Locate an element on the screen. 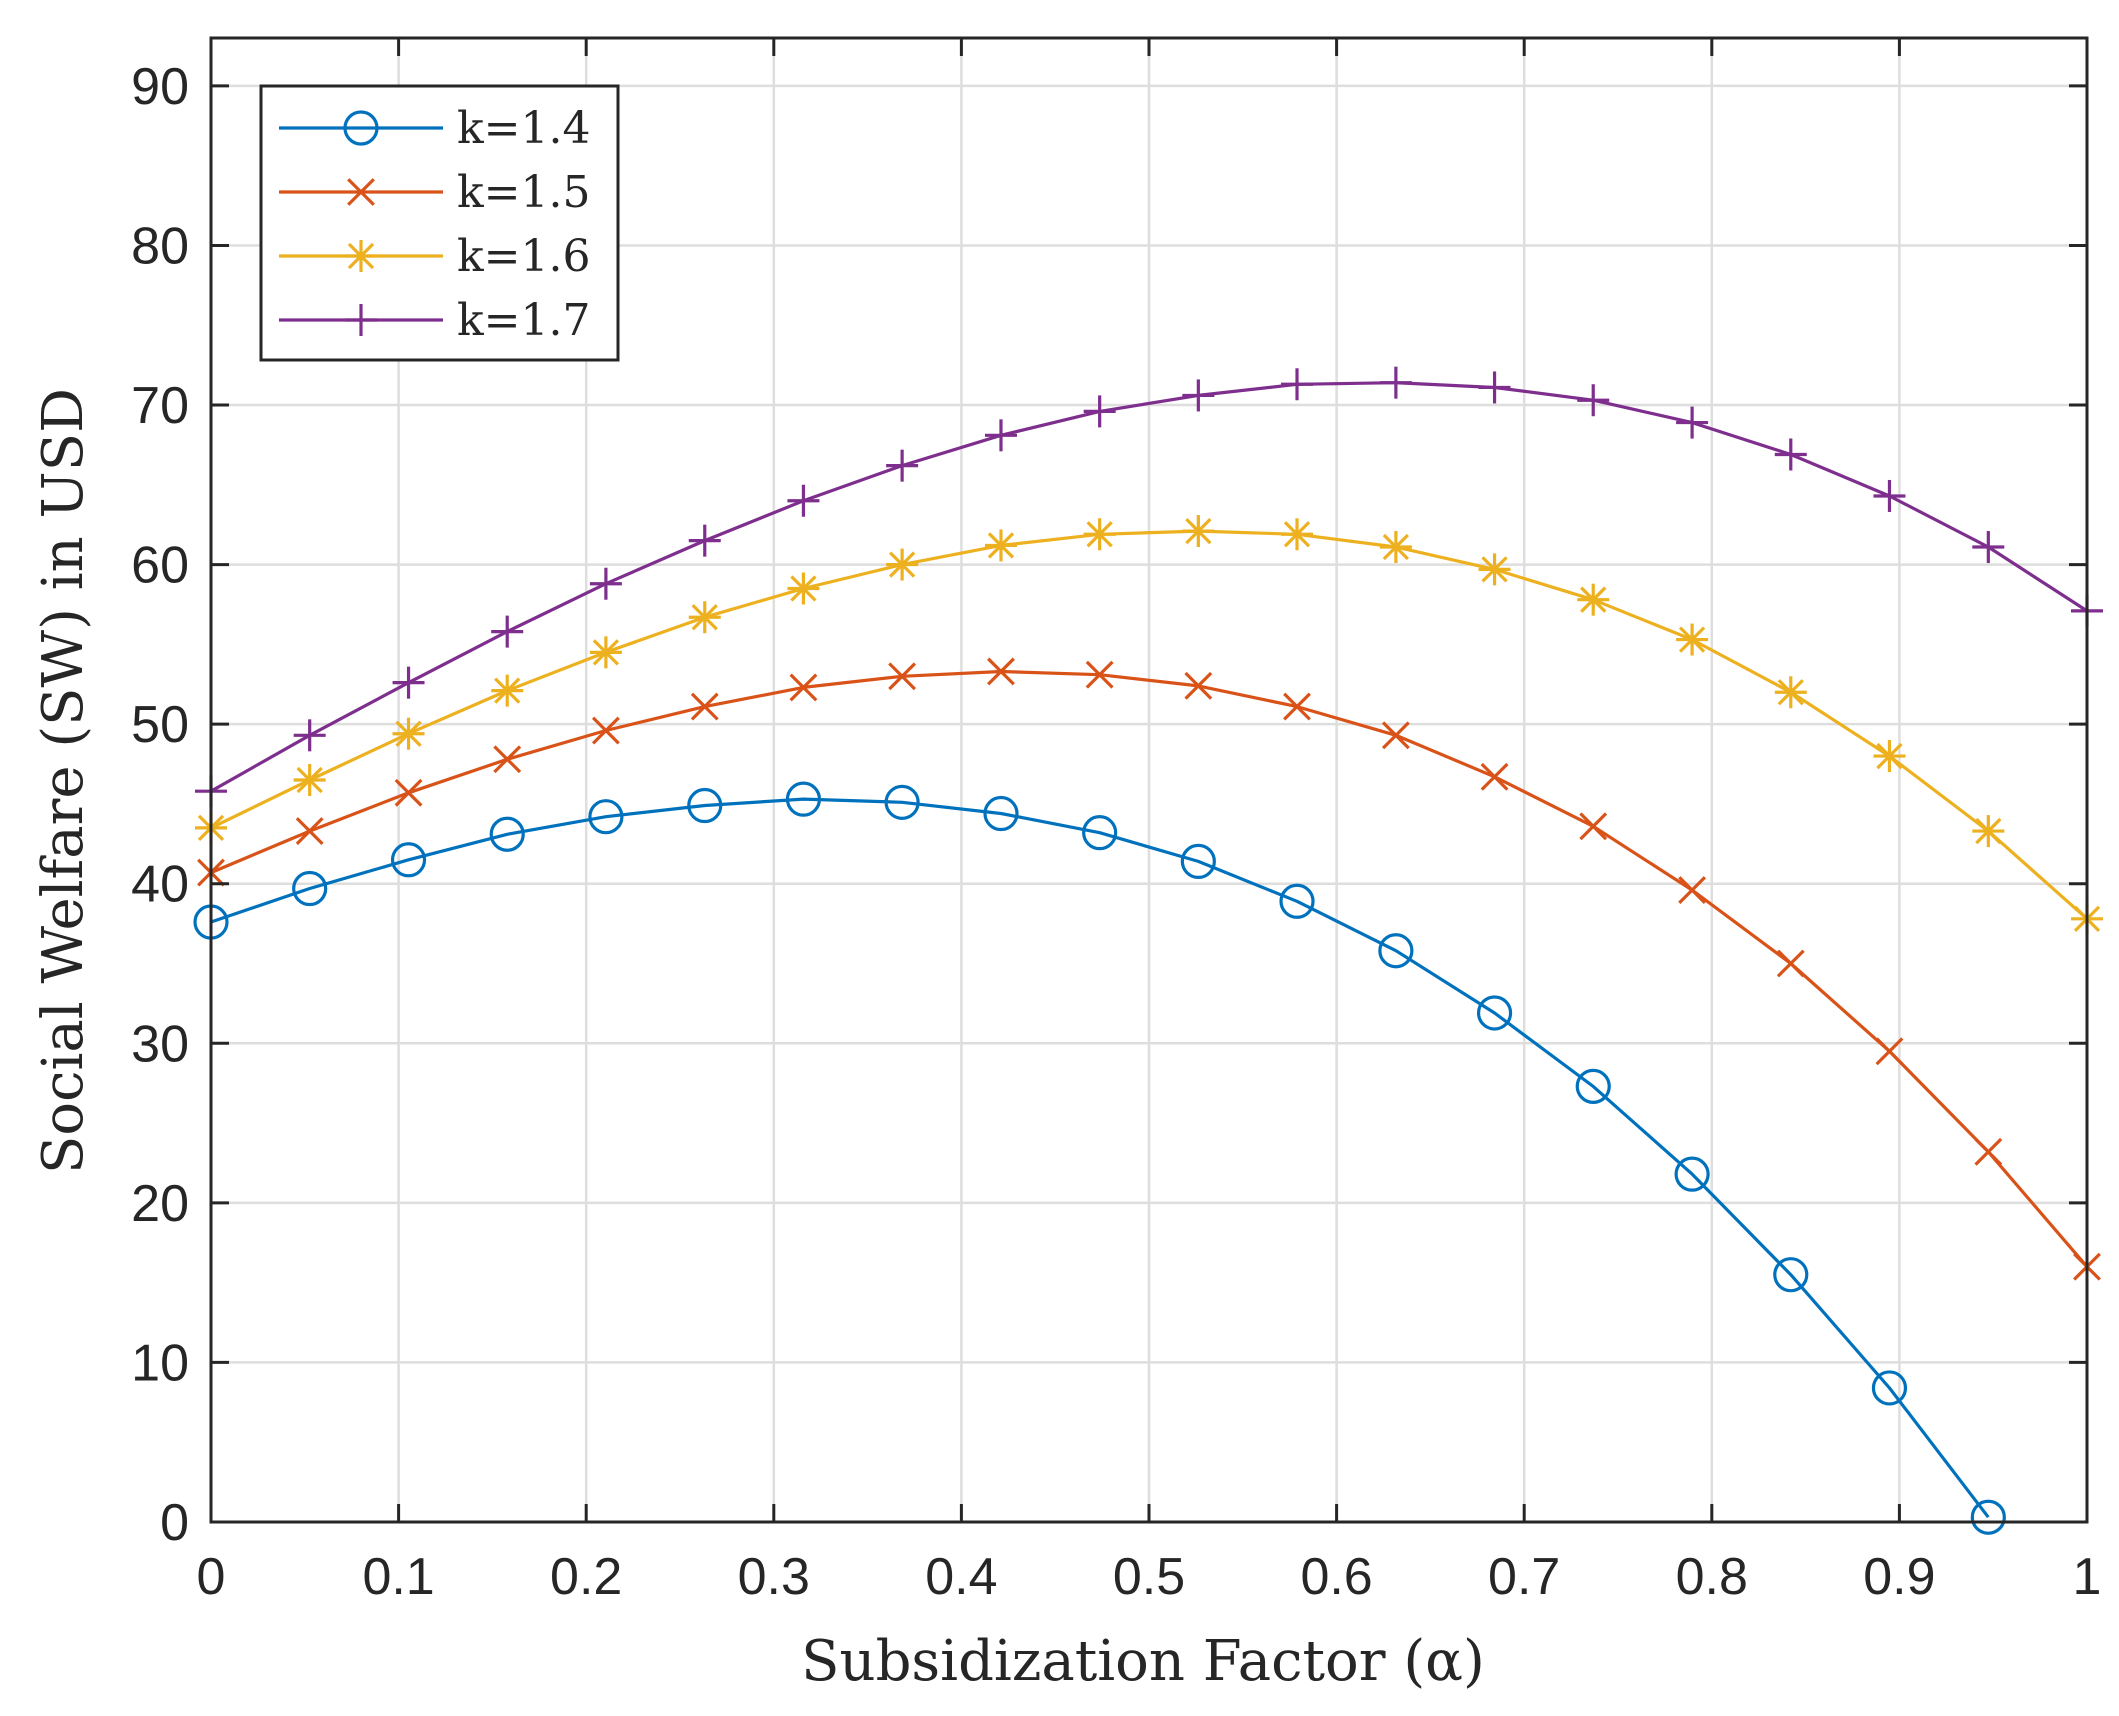  legend-entry-k-1-5: k=1.5 is located at coordinates (435, 192).